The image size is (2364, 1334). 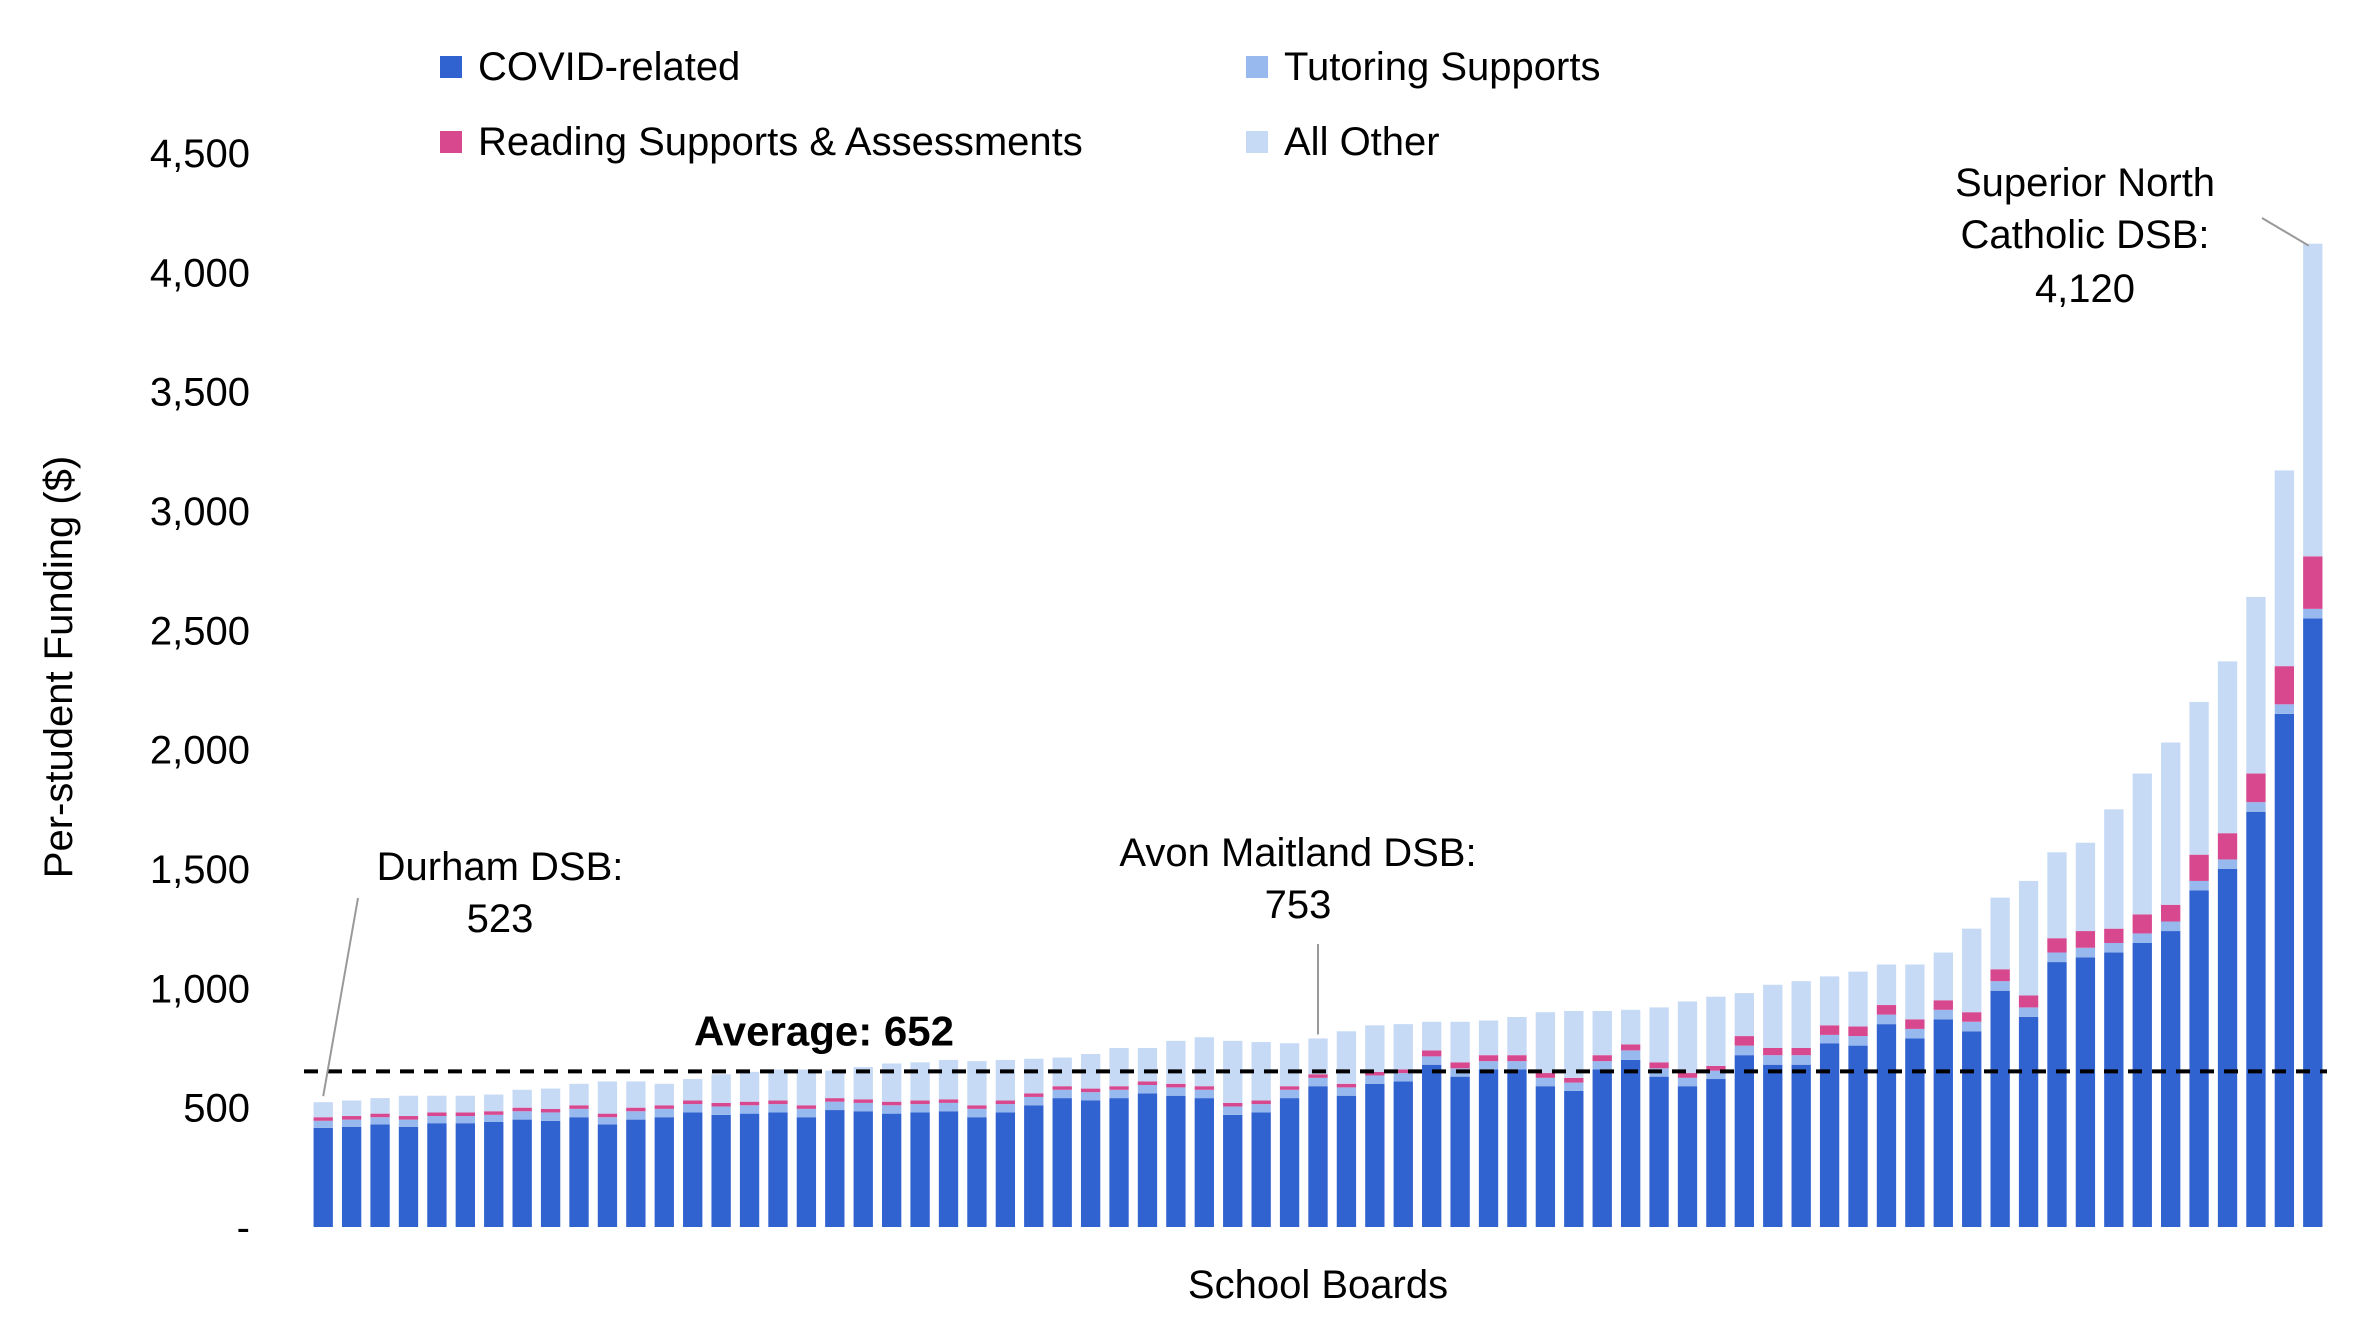 I want to click on annotation-durham-name: Durham DSB:, so click(x=500, y=867).